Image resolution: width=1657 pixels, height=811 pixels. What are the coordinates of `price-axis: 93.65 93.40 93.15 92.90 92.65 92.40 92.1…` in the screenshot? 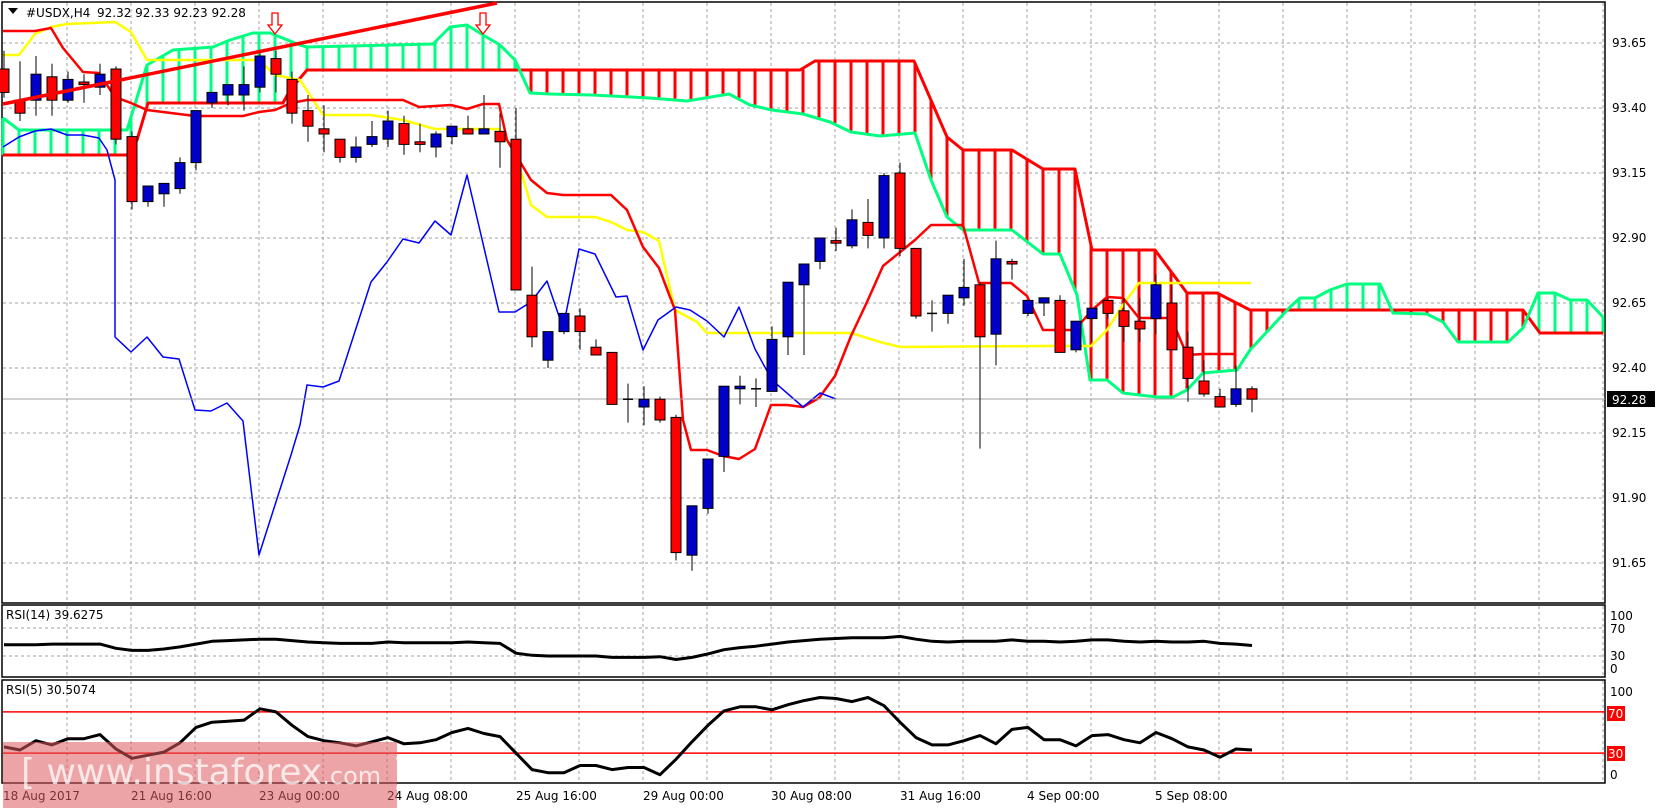 It's located at (1631, 303).